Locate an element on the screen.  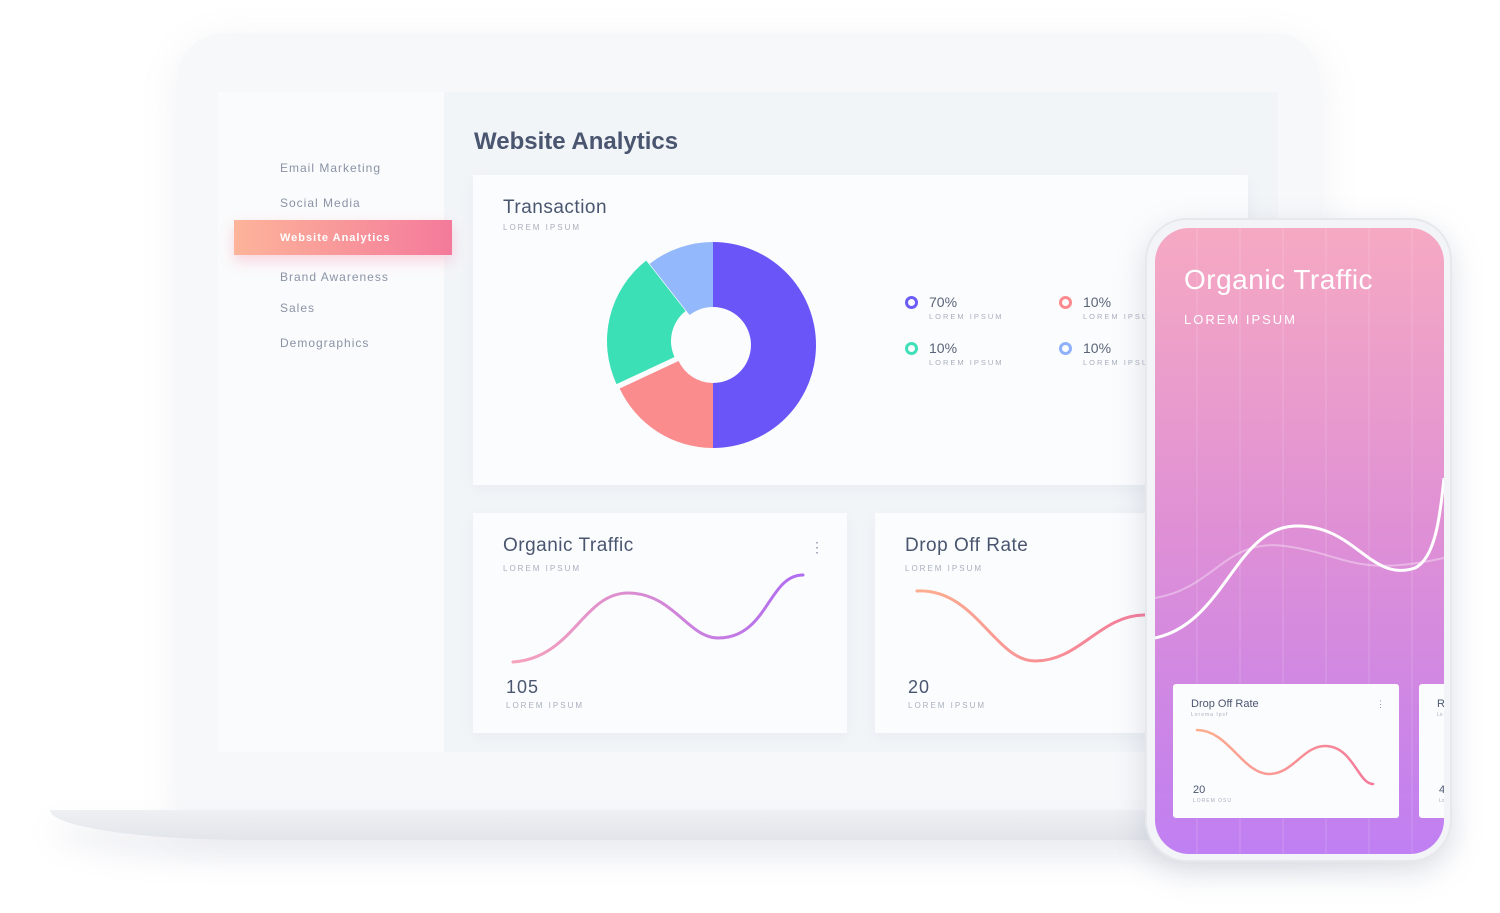
card-subtitle: Lo is located at coordinates (1440, 715).